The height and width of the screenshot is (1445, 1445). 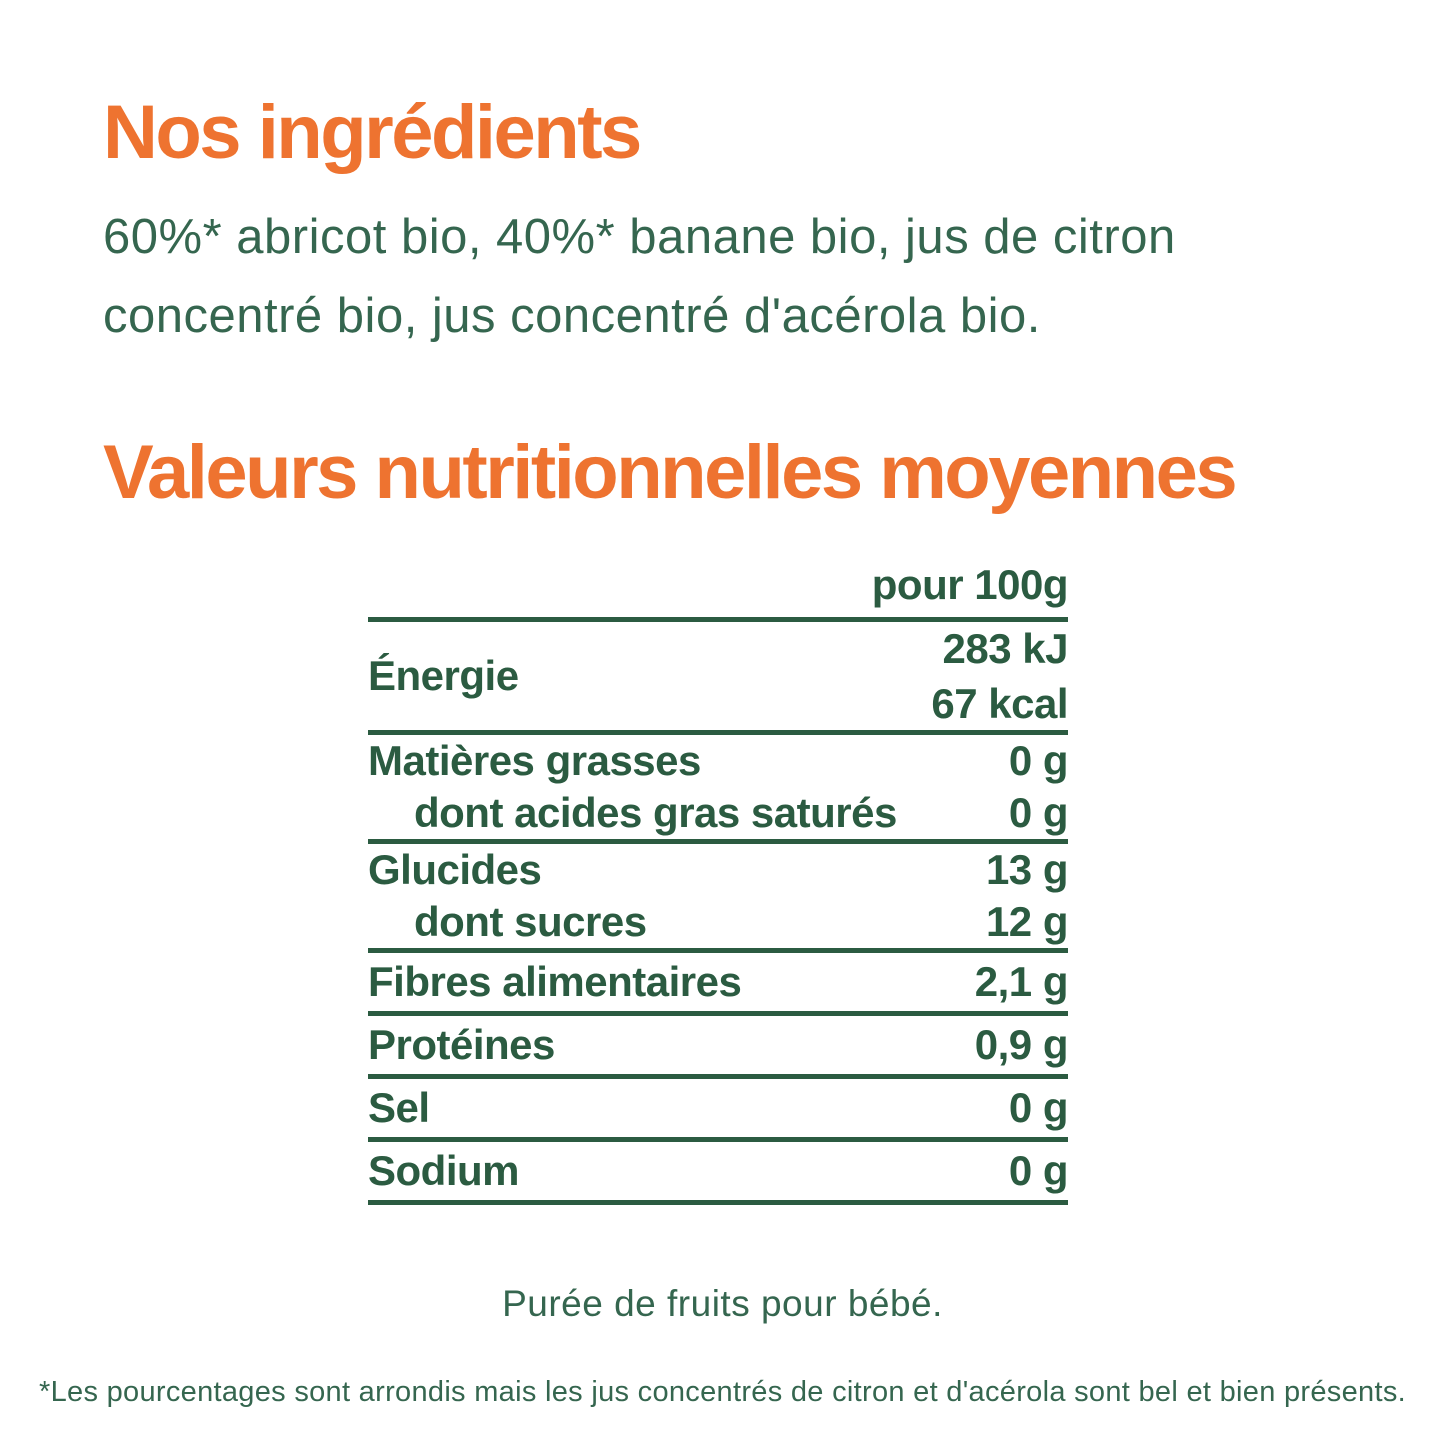 I want to click on table-line: Sodium 0 g, so click(x=718, y=1171).